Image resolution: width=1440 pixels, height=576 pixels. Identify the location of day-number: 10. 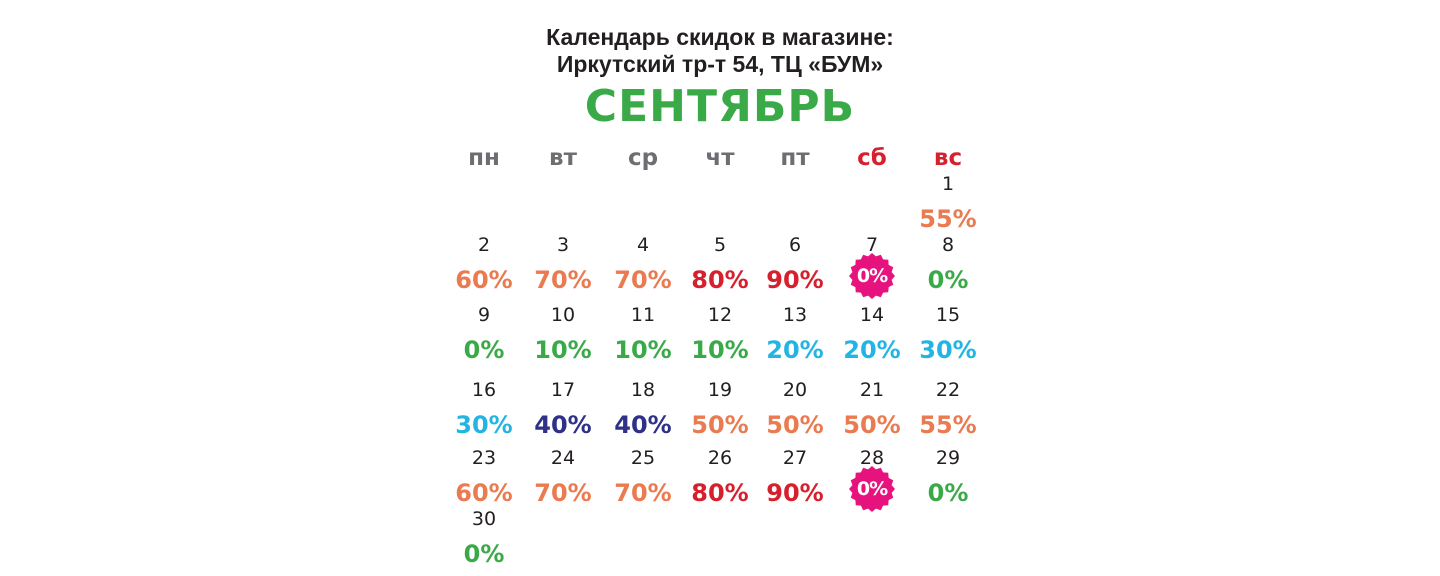
(563, 315).